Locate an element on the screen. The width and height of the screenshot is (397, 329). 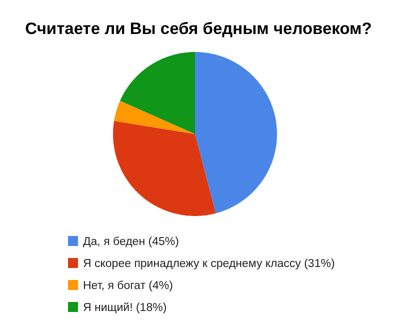
chart-title: Считаете ли Вы себя бедным человеком? is located at coordinates (198, 29).